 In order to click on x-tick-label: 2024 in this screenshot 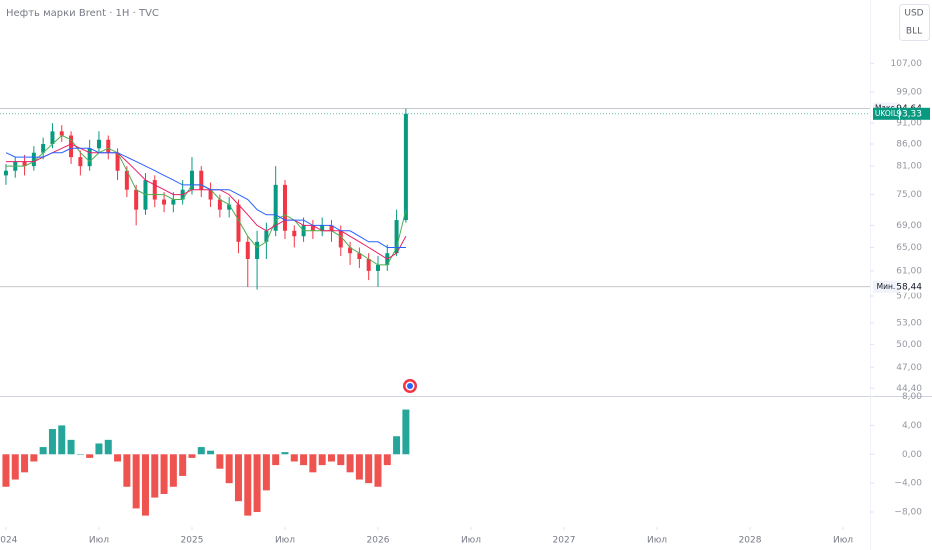, I will do `click(9, 541)`.